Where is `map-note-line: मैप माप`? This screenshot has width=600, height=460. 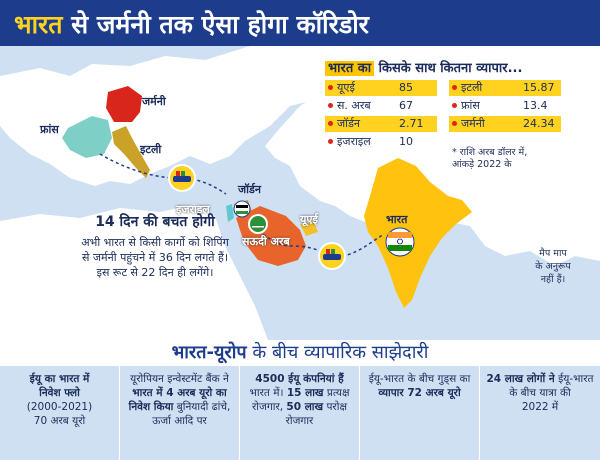 map-note-line: मैप माप is located at coordinates (553, 253).